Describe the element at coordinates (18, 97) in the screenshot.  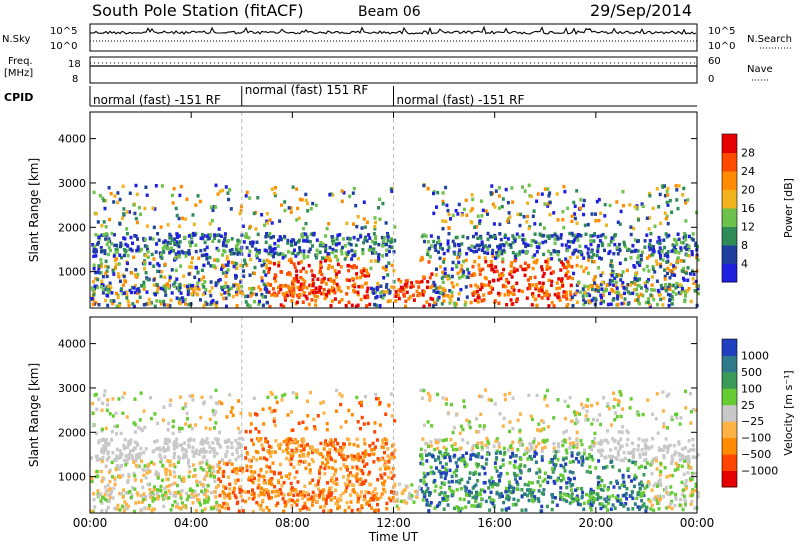
I see `cpid-label: CPID` at that location.